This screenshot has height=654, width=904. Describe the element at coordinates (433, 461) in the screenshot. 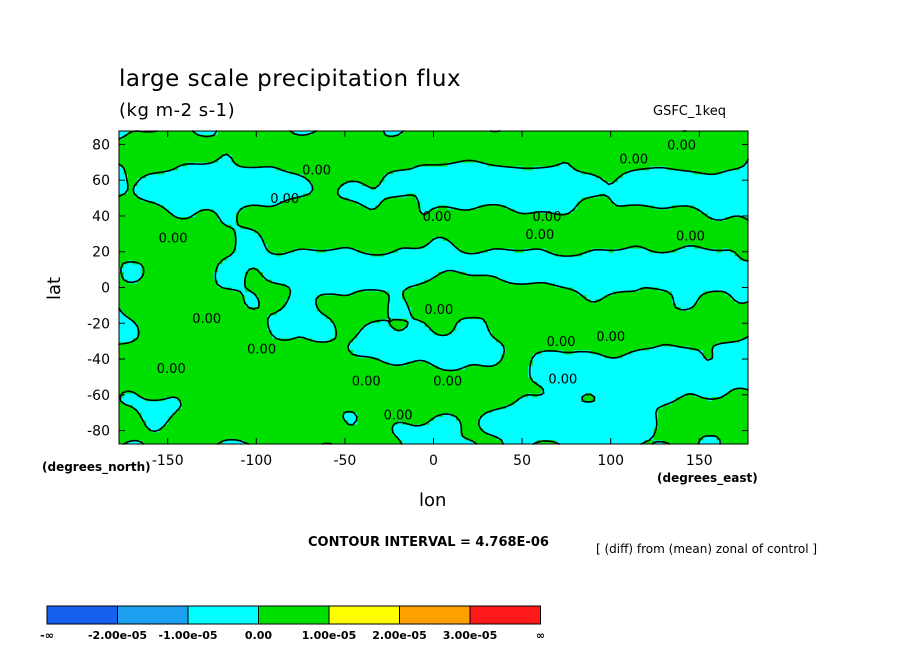

I see `x-tick-label: 0` at that location.